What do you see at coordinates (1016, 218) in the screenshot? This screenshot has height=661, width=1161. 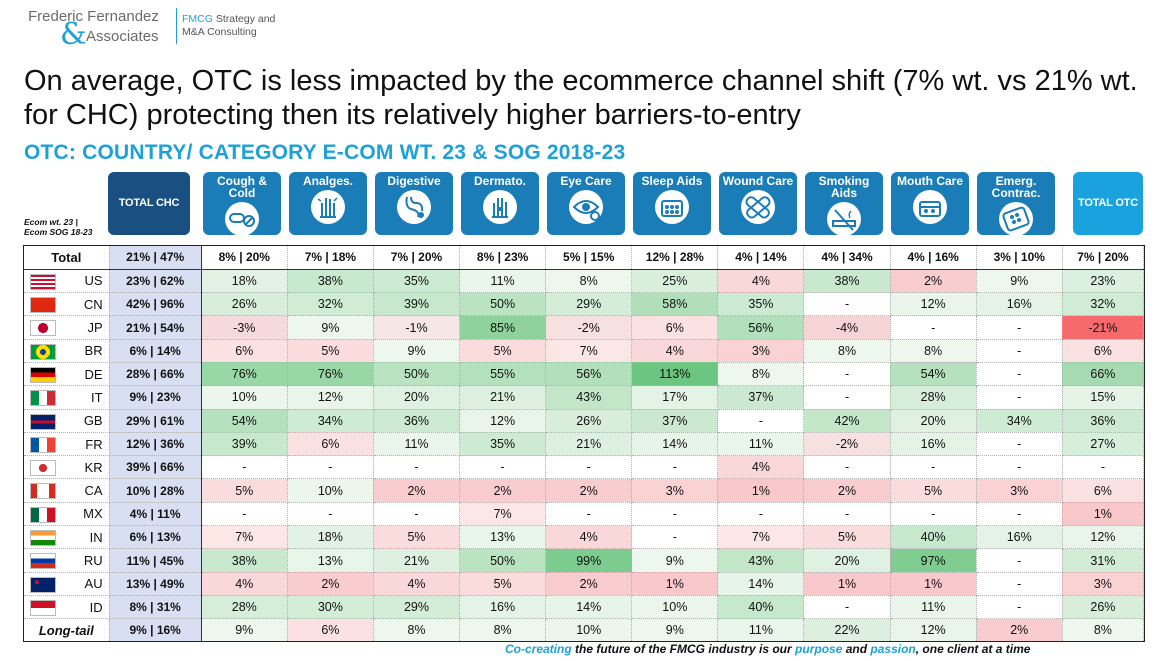 I see `contraceptive-icon` at bounding box center [1016, 218].